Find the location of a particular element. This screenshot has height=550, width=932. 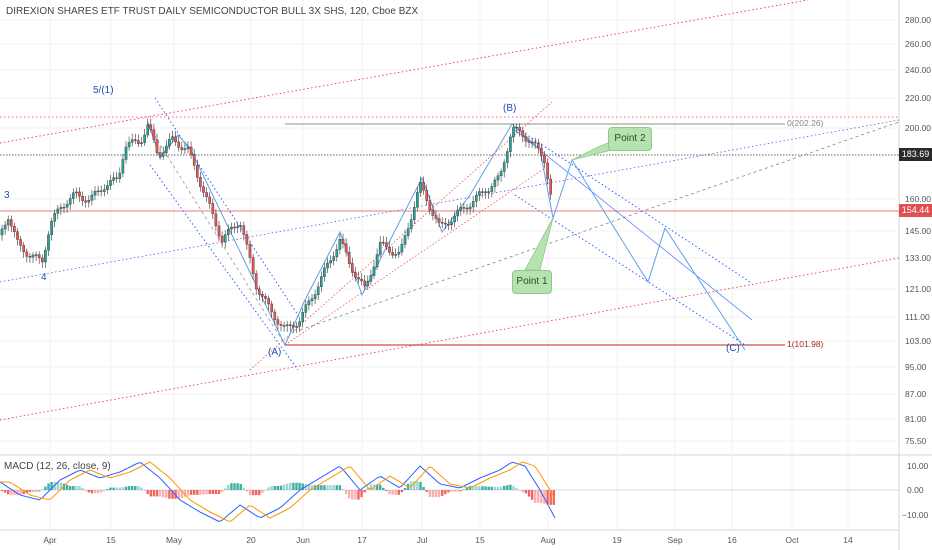

price-tick: 133.00 is located at coordinates (918, 258).